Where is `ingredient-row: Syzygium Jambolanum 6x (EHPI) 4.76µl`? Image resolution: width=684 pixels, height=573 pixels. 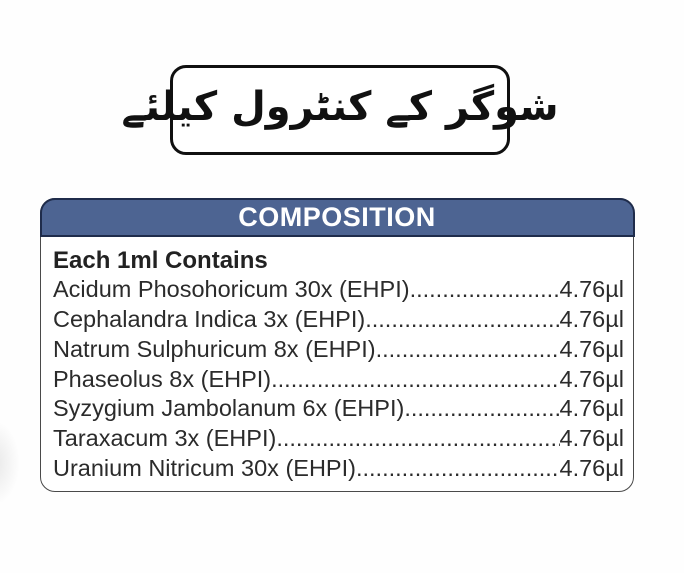 ingredient-row: Syzygium Jambolanum 6x (EHPI) 4.76µl is located at coordinates (338, 409).